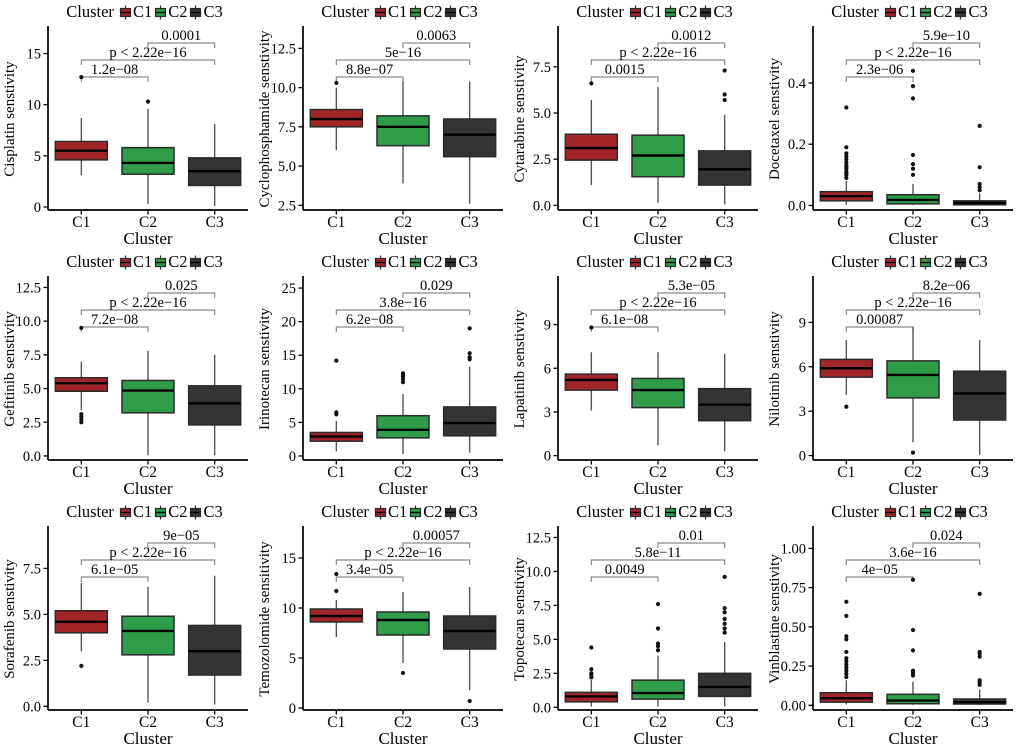 Image resolution: width=1020 pixels, height=752 pixels. I want to click on legend-title: Cluster, so click(600, 511).